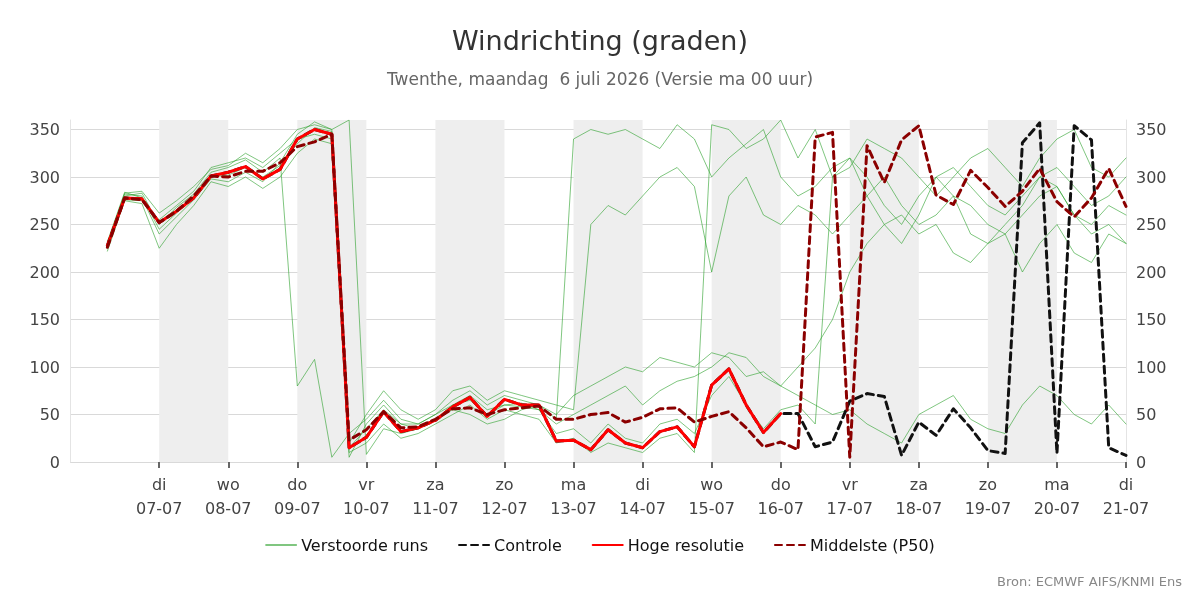 This screenshot has height=600, width=1200. I want to click on x-tick-label: di 14-07, so click(642, 496).